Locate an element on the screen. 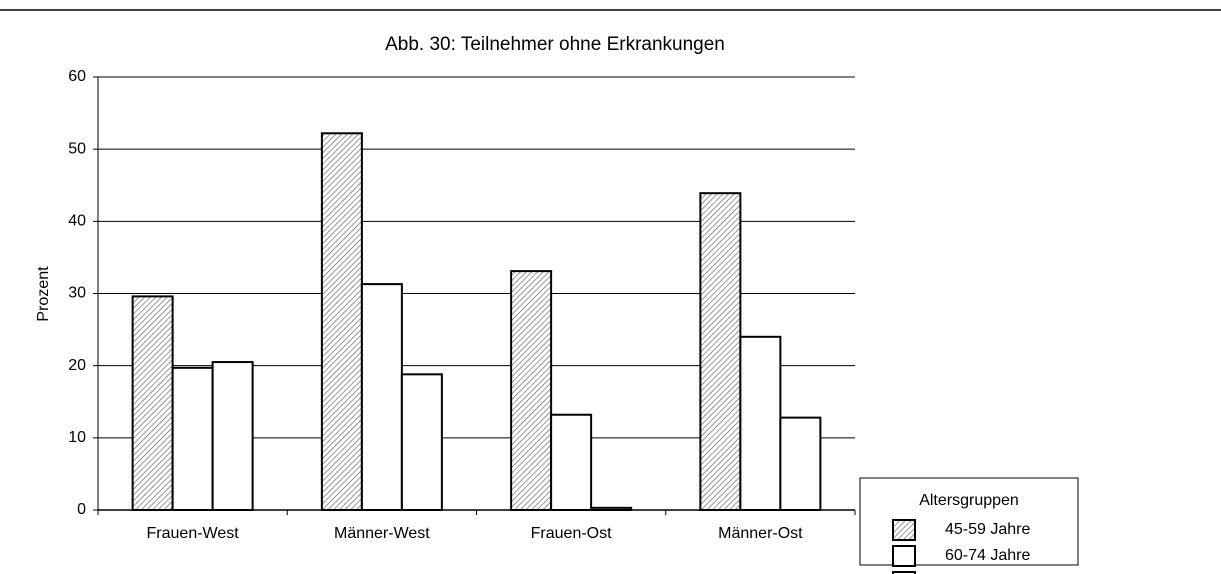 The width and height of the screenshot is (1221, 574). legend-title: Altersgruppen is located at coordinates (969, 500).